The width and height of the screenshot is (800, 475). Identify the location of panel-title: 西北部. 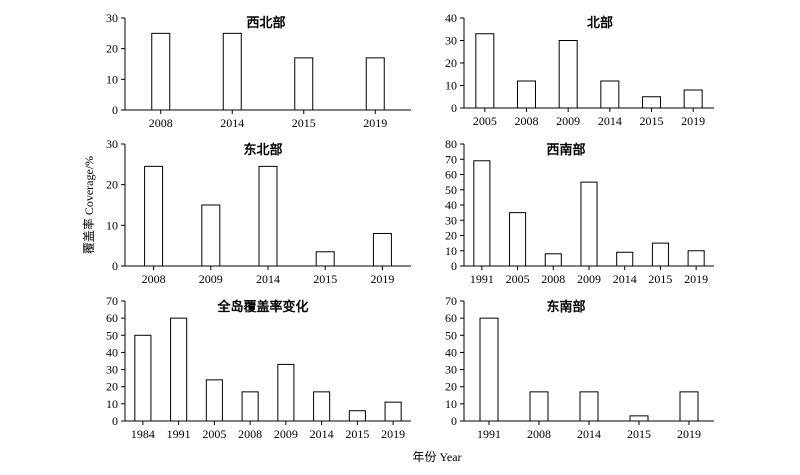
(265, 22).